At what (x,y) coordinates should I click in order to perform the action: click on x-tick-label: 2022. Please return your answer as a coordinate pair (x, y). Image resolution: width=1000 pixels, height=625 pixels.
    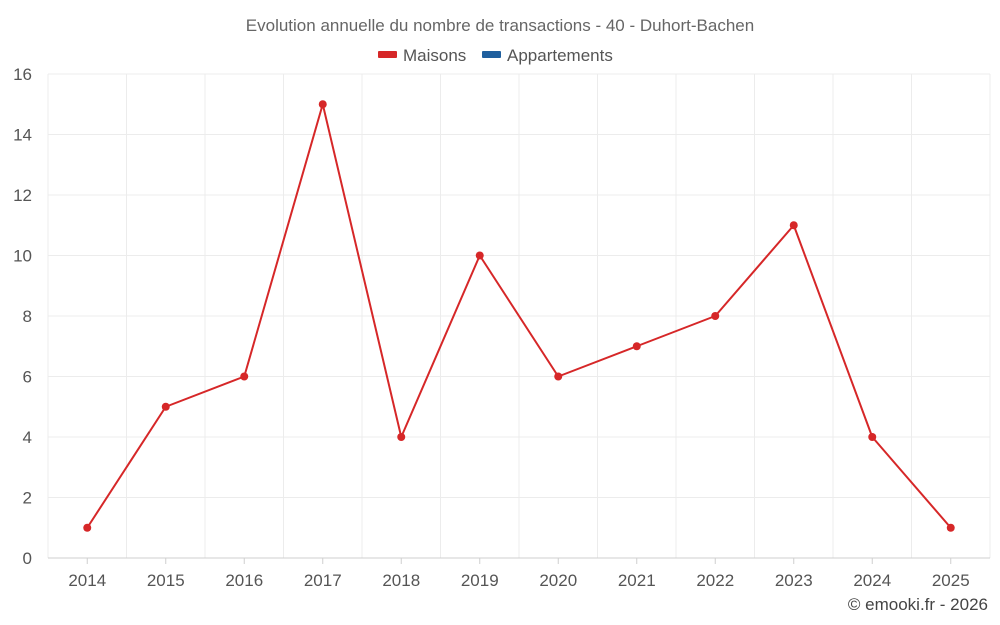
    Looking at the image, I should click on (715, 580).